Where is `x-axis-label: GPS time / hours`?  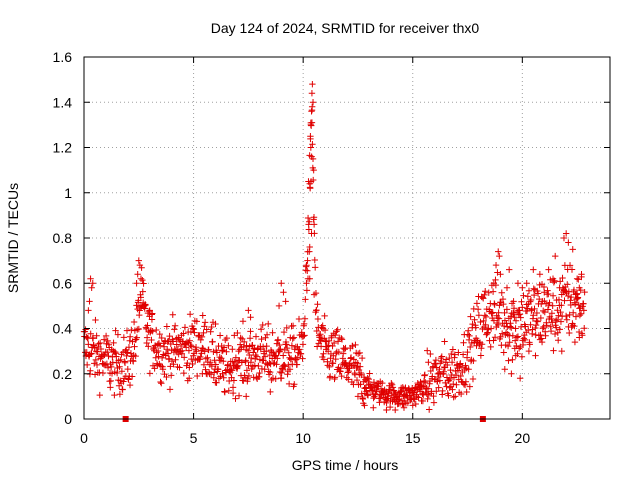 x-axis-label: GPS time / hours is located at coordinates (345, 465).